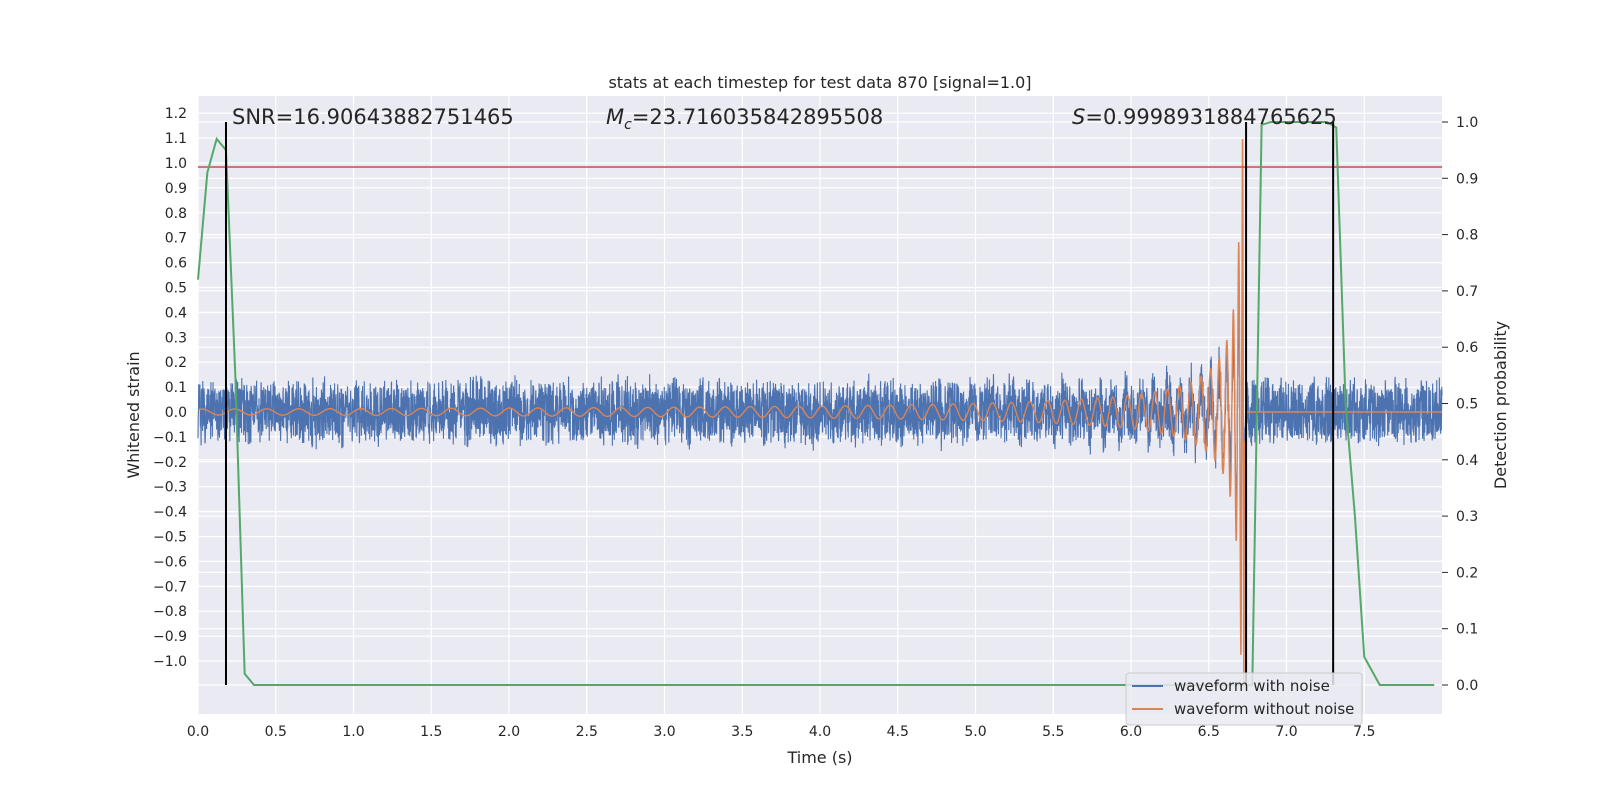 Image resolution: width=1600 pixels, height=800 pixels. Describe the element at coordinates (170, 637) in the screenshot. I see `y-left-tick-label: −0.9` at that location.